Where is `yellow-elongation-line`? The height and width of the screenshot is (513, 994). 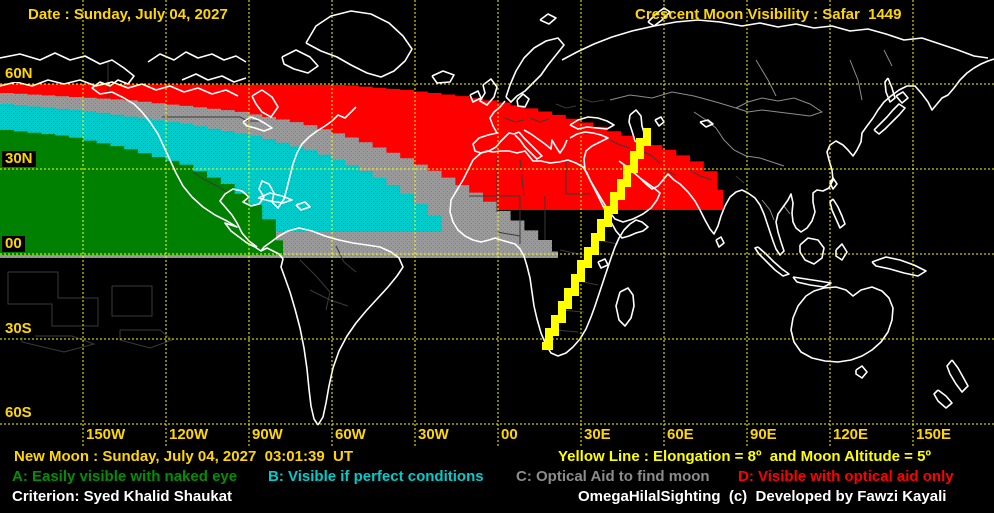
yellow-elongation-line is located at coordinates (596, 239).